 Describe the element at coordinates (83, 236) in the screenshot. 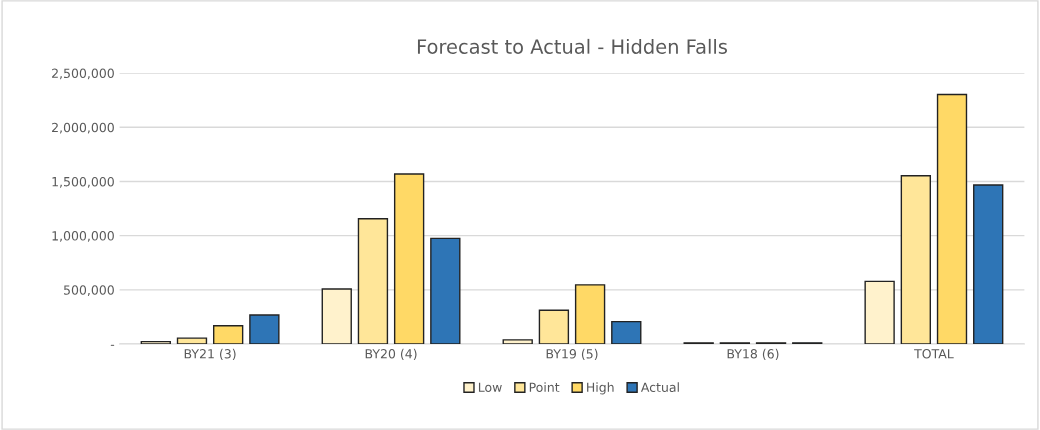

I see `y-tick-label: 1,000,000` at that location.